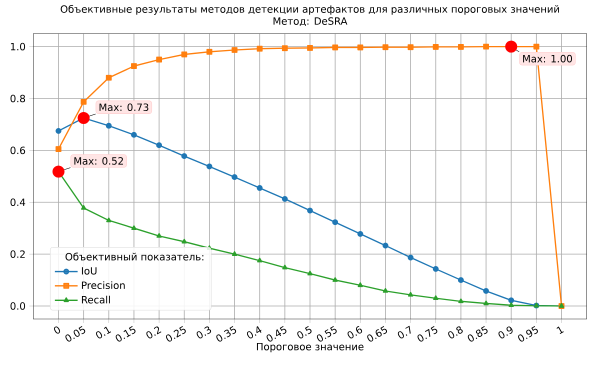  What do you see at coordinates (57, 330) in the screenshot?
I see `x-tick-label: 0` at bounding box center [57, 330].